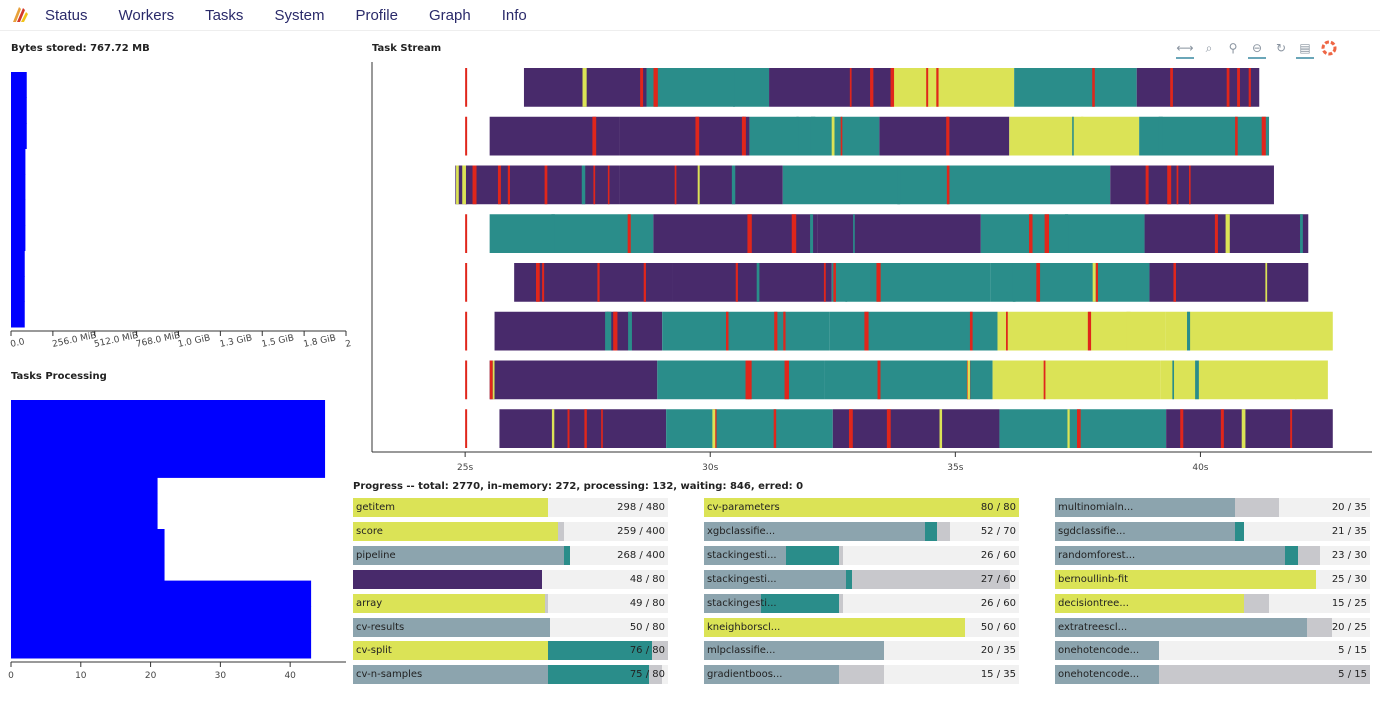 Image resolution: width=1380 pixels, height=701 pixels. What do you see at coordinates (514, 15) in the screenshot?
I see `nav-info: Info` at bounding box center [514, 15].